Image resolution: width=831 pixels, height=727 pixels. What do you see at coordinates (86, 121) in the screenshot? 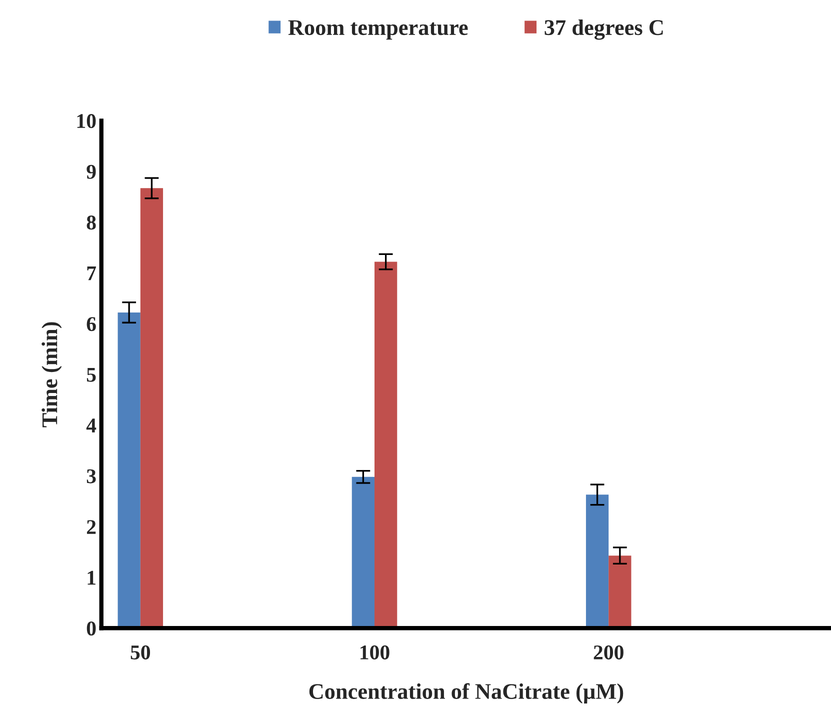
I see `y-tick-label: 10` at bounding box center [86, 121].